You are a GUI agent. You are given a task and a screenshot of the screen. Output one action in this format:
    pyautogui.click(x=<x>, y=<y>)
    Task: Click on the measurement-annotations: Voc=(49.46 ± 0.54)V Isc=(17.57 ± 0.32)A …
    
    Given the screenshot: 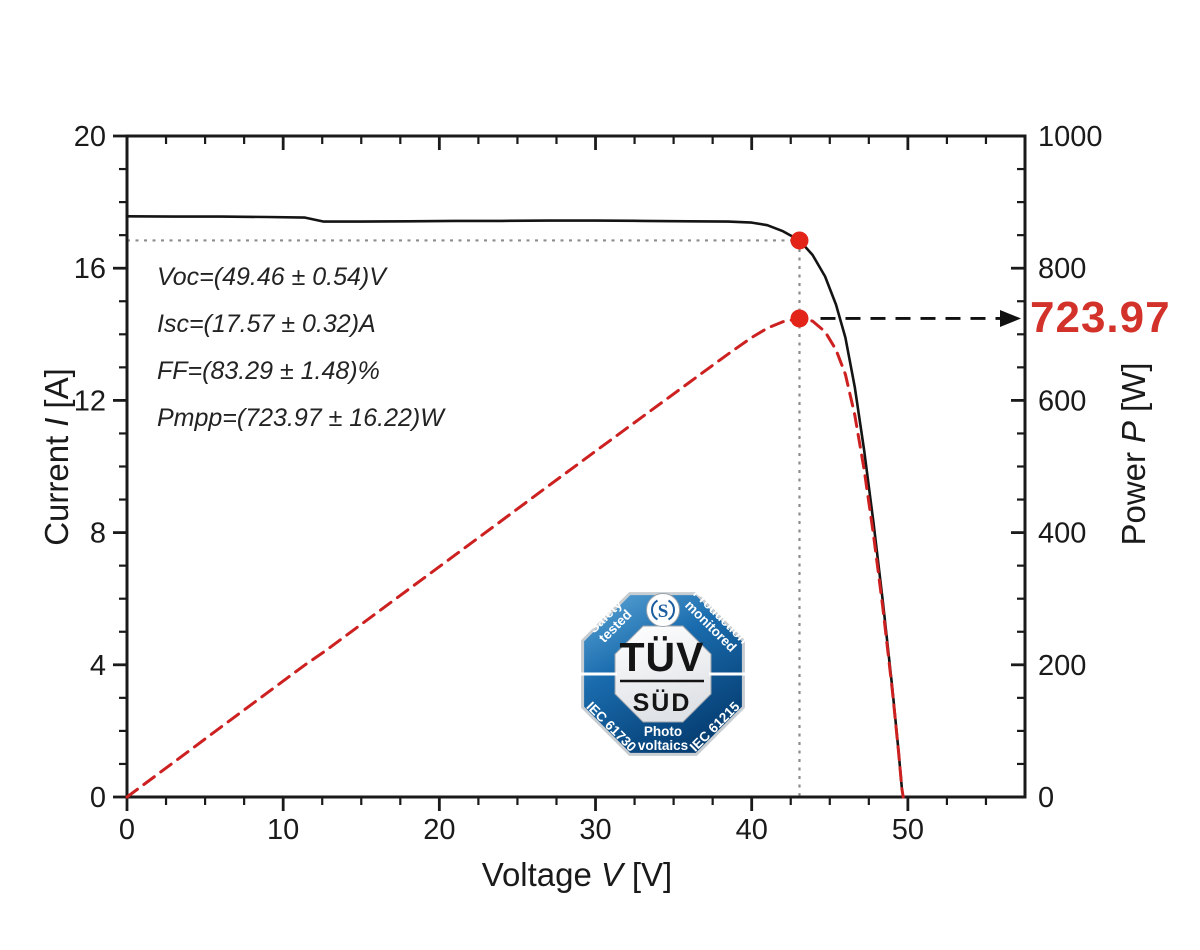 What is the action you would take?
    pyautogui.click(x=300, y=348)
    